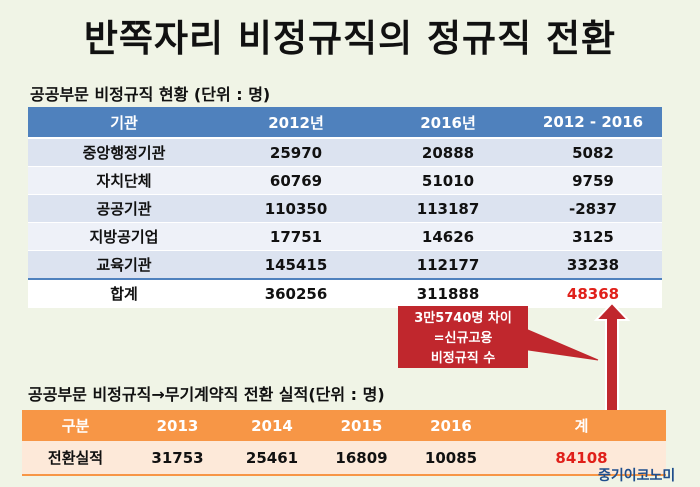 Image resolution: width=700 pixels, height=487 pixels. I want to click on cell-2012: 145415, so click(296, 265).